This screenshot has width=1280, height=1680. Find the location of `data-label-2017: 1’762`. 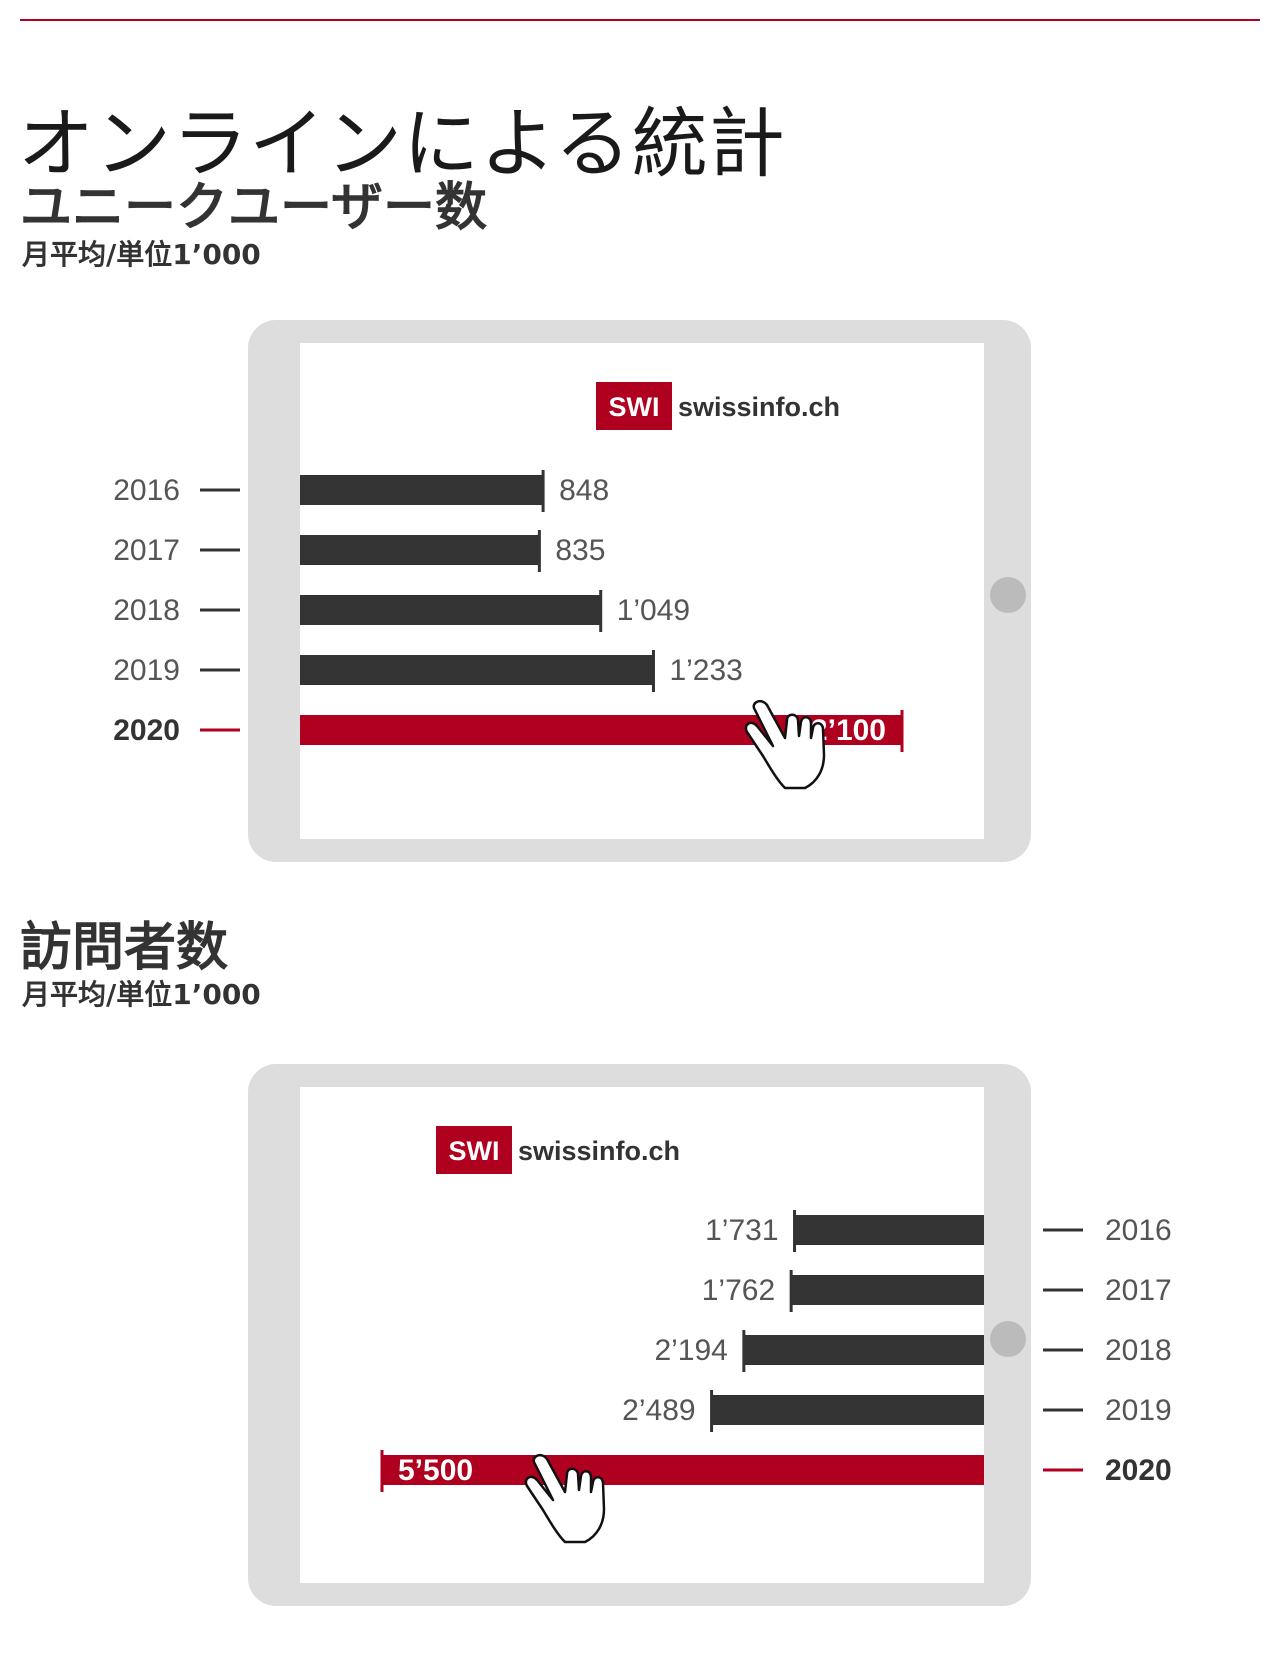

data-label-2017: 1’762 is located at coordinates (738, 1290).